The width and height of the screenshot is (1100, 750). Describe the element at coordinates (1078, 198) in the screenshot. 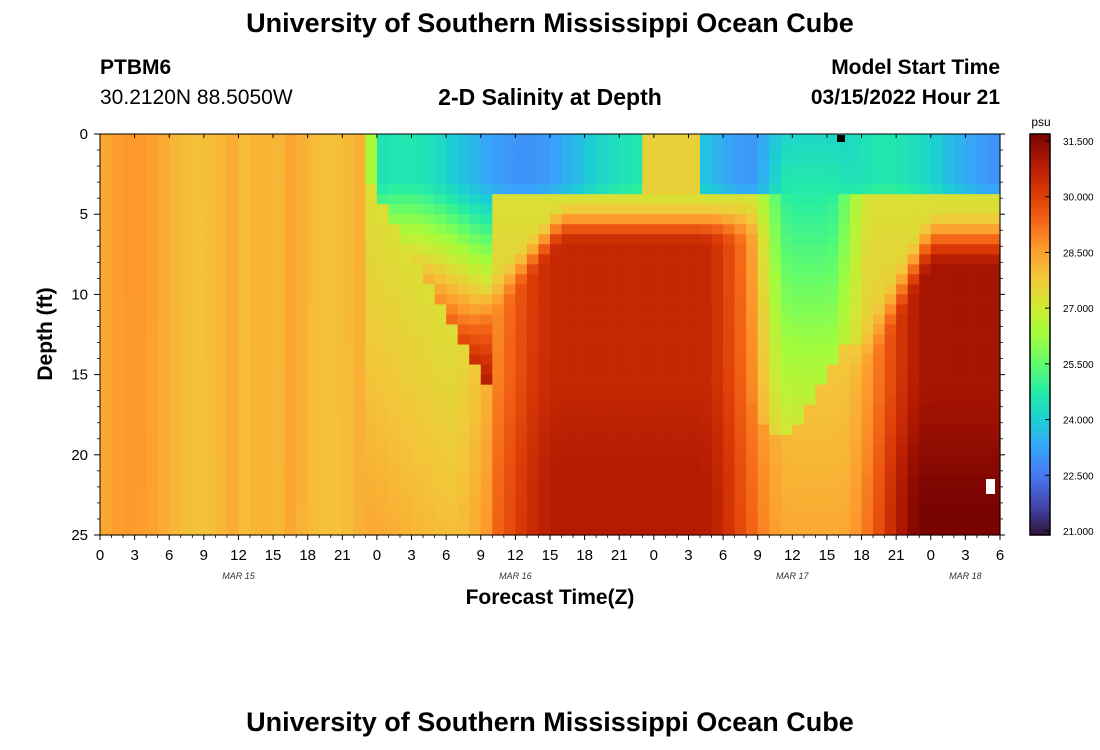

I see `colorbar-tick-label: 30.000` at that location.